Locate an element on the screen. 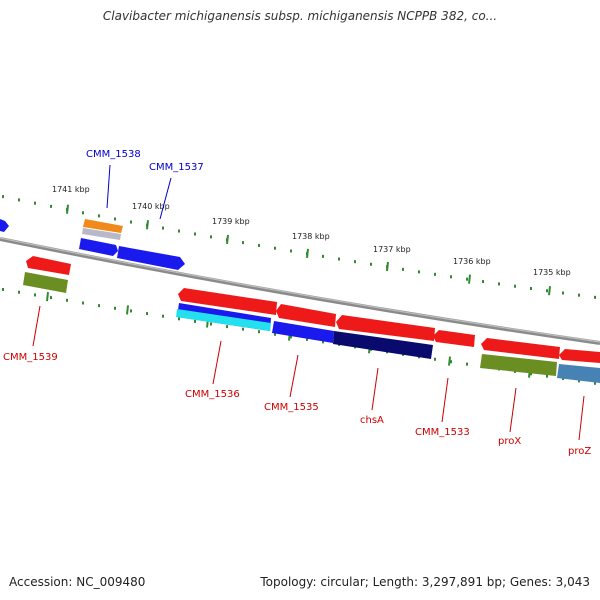 The width and height of the screenshot is (600, 600). gene-label-cmm-1537: CMM_1537 is located at coordinates (176, 167).